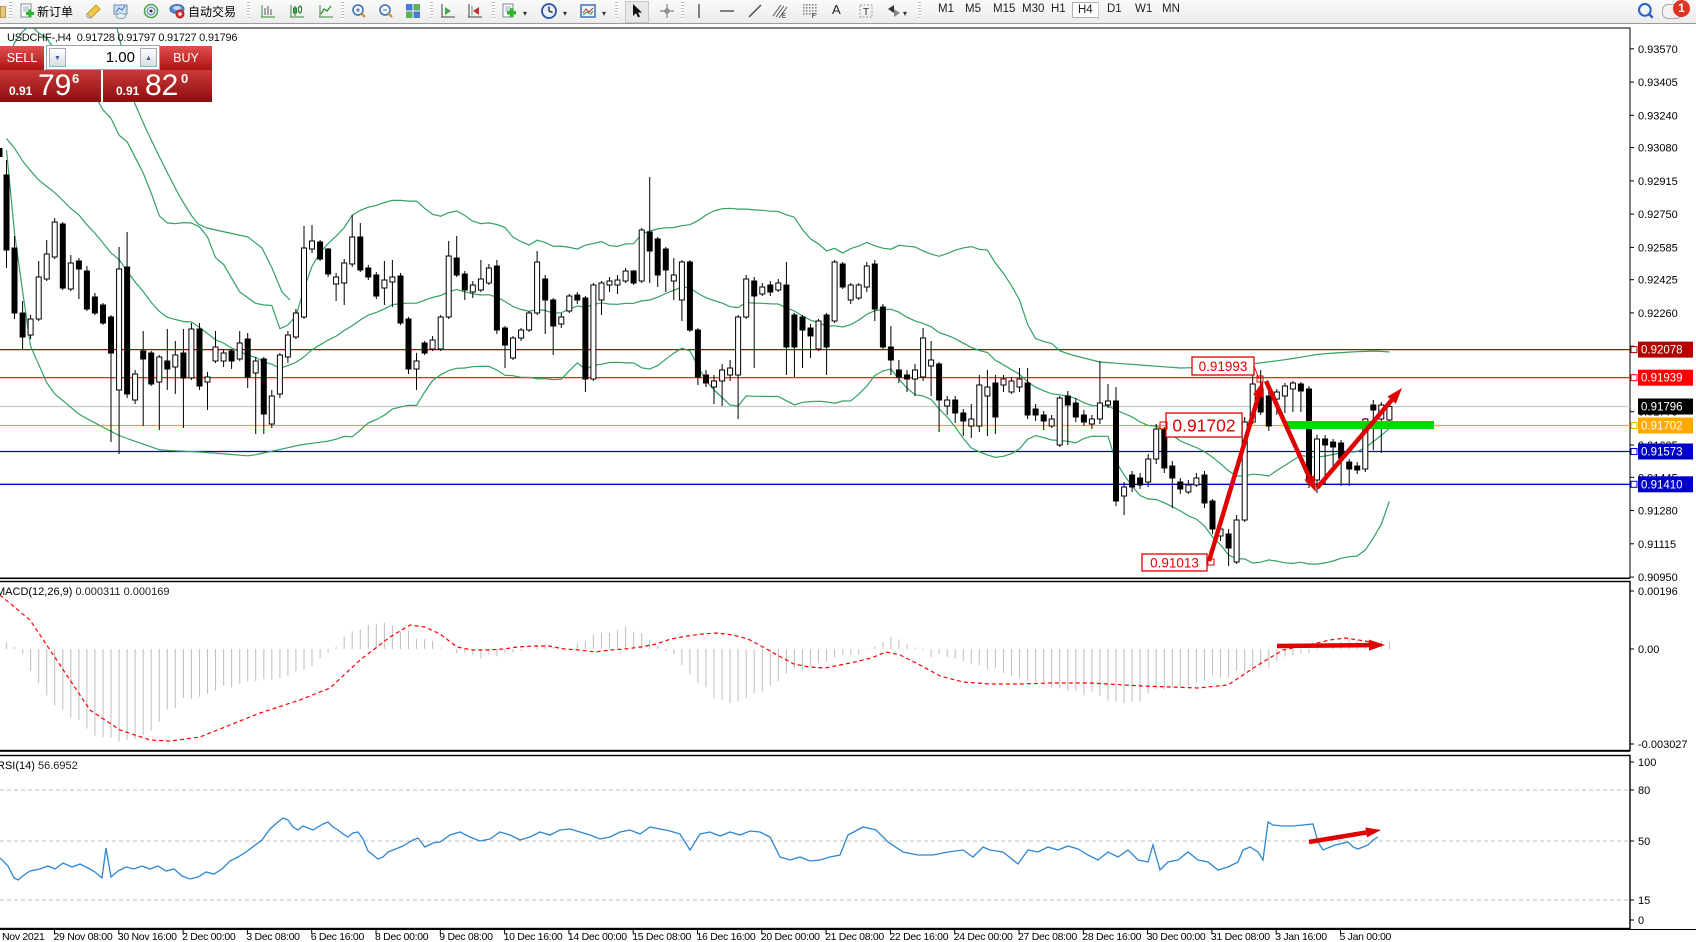 The height and width of the screenshot is (942, 1696). What do you see at coordinates (83, 936) in the screenshot?
I see `svg-text: 29 Nov 08:00` at bounding box center [83, 936].